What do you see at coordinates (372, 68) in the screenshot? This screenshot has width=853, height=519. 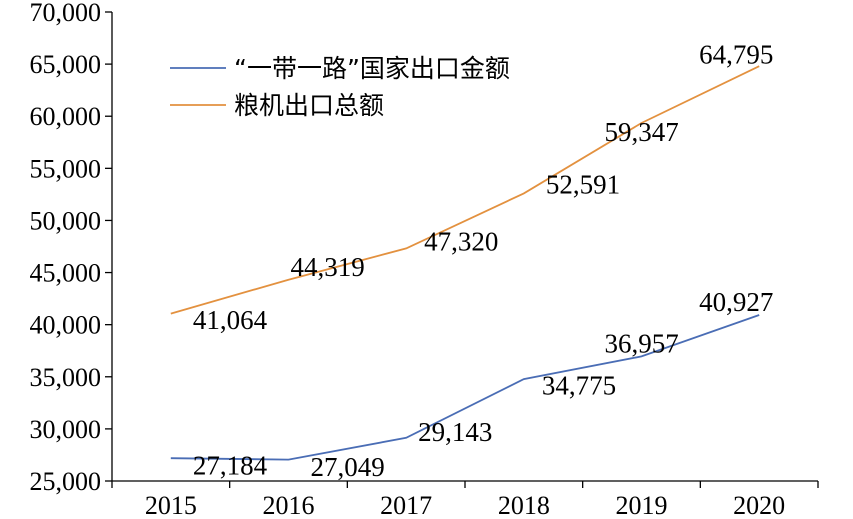 I see `legend-label: “一带一路”国家出口金额` at bounding box center [372, 68].